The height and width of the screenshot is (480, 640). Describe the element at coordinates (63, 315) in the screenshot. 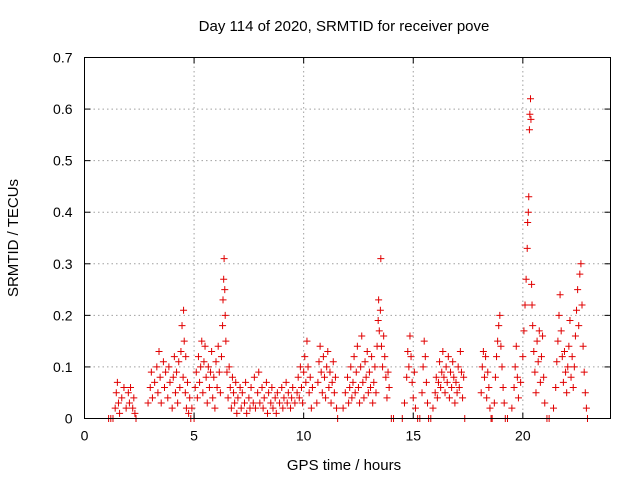

I see `y-tick-label: 0.2` at that location.